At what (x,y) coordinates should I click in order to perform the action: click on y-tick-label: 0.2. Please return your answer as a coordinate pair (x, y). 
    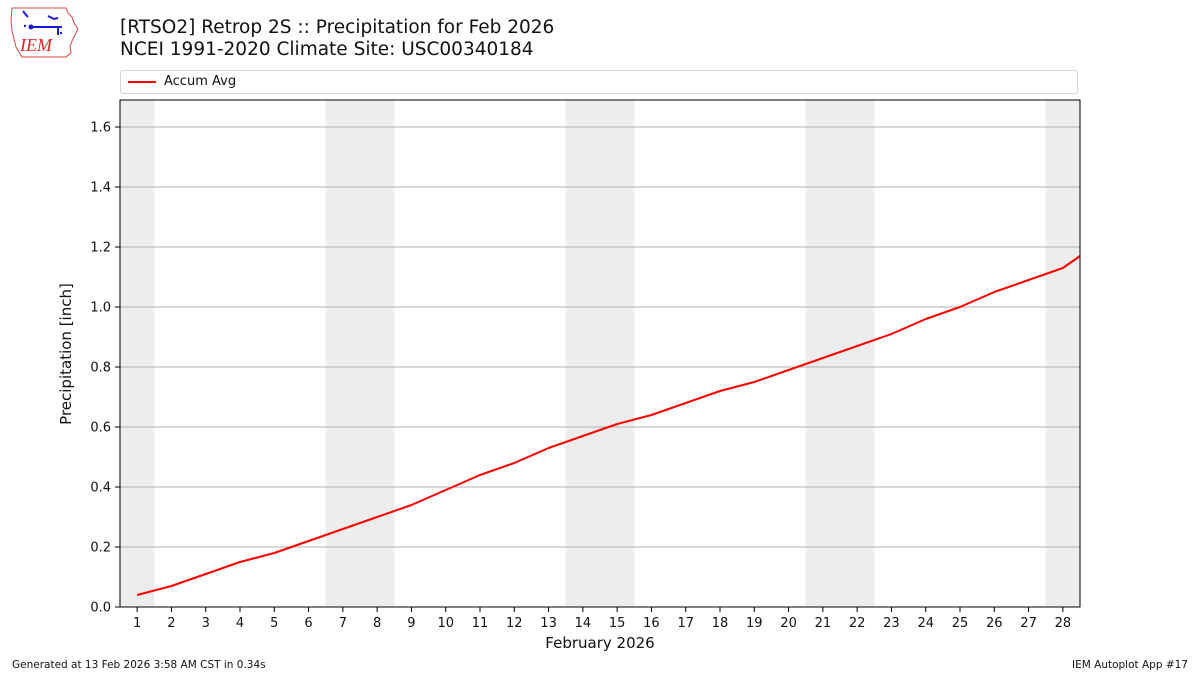
    Looking at the image, I should click on (100, 548).